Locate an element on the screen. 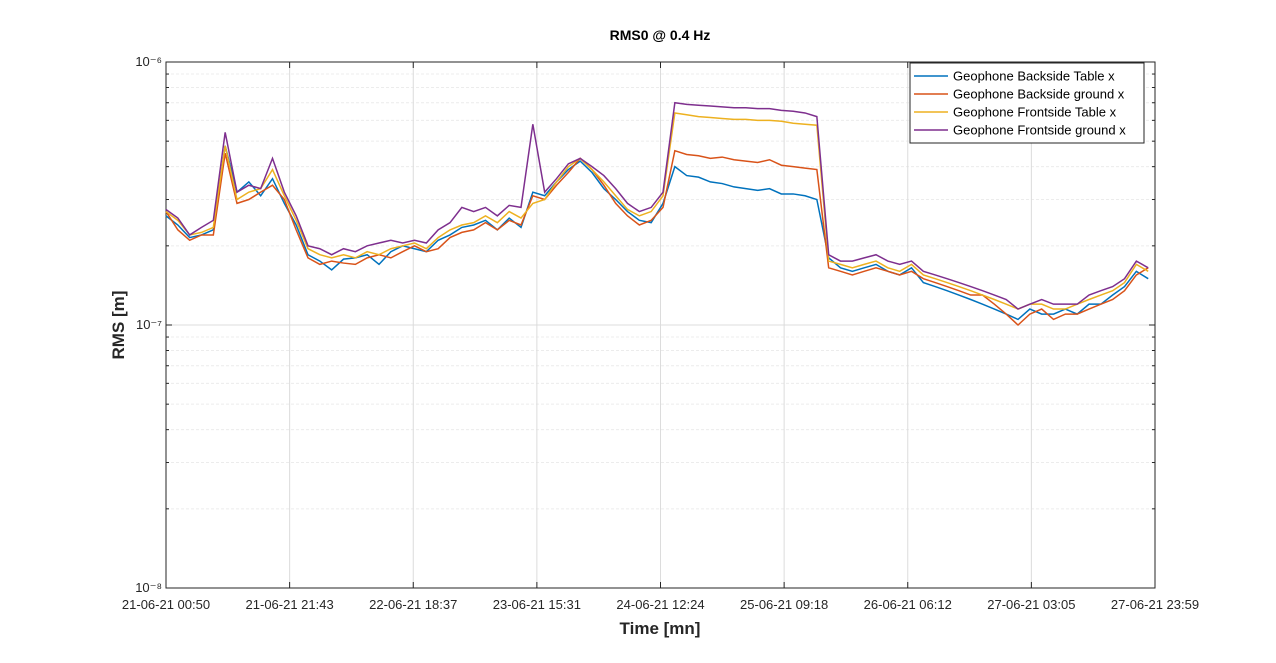 The width and height of the screenshot is (1276, 663). y-tick-label: 10⁻⁶ is located at coordinates (148, 61).